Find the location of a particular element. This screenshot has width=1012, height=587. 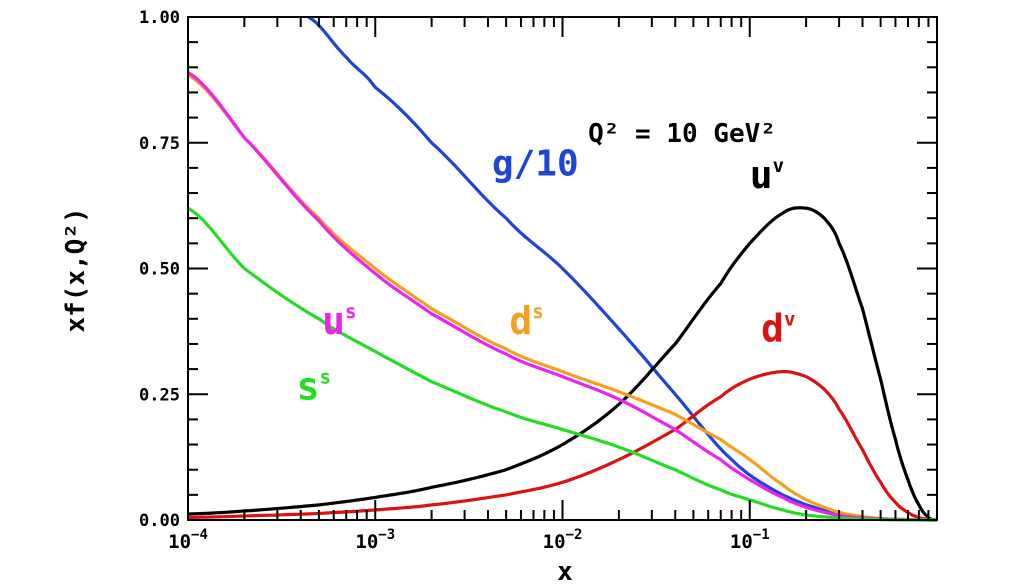

curve-label-us: us is located at coordinates (339, 321).